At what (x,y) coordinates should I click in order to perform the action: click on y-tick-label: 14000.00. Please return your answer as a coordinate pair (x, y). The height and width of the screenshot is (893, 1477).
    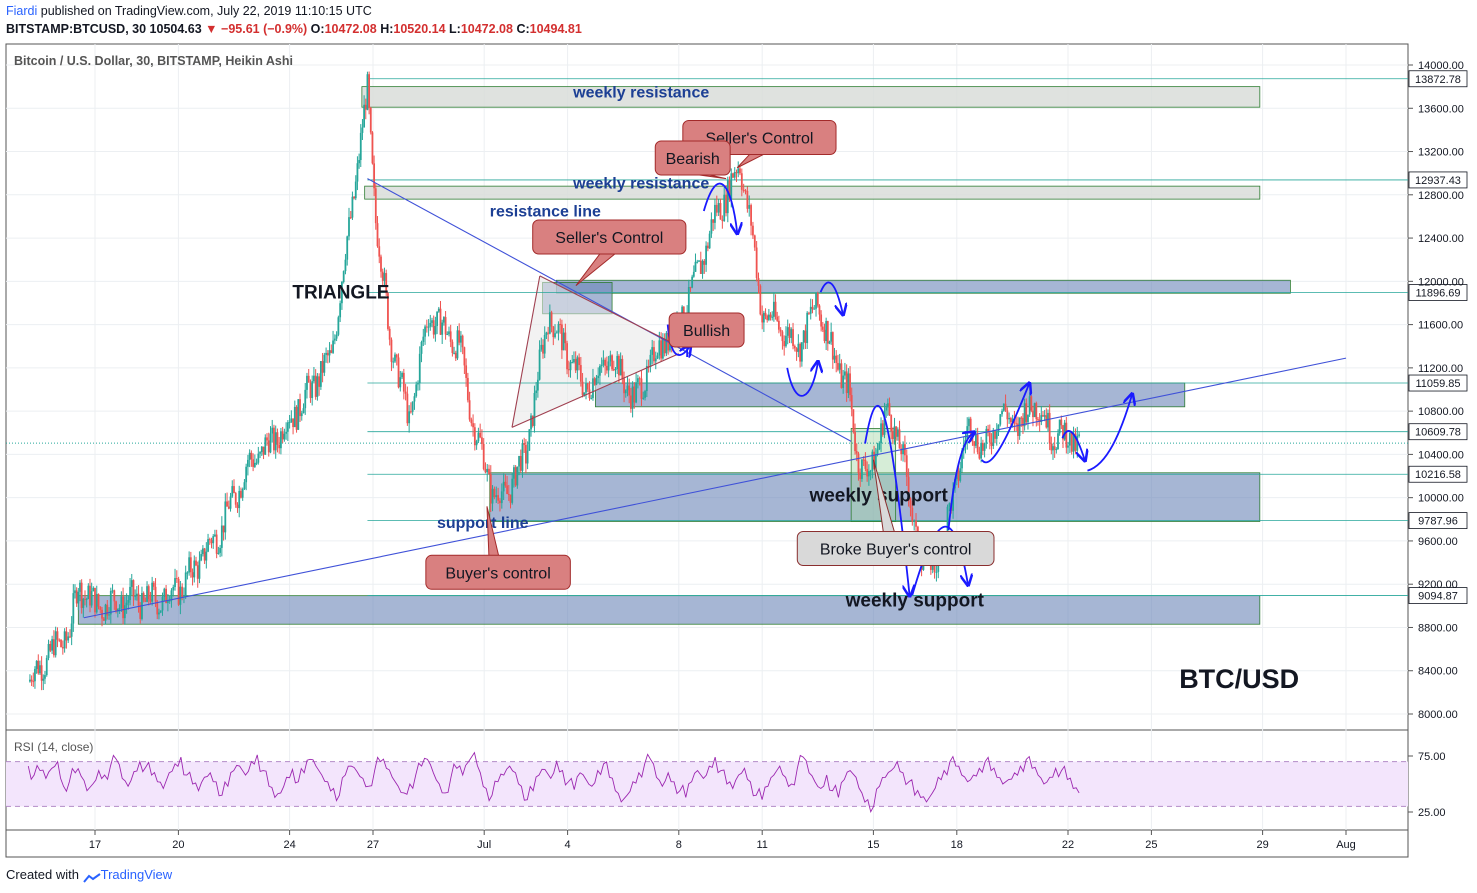
    Looking at the image, I should click on (1441, 66).